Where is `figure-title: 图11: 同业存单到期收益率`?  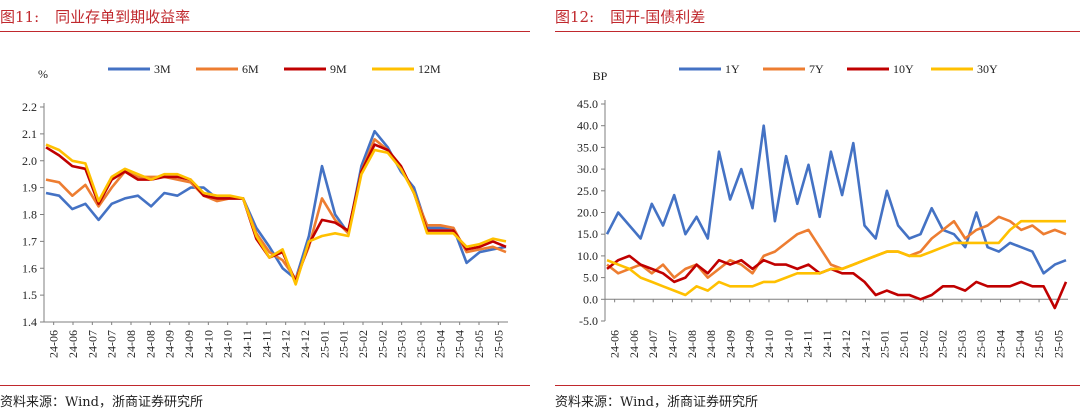 figure-title: 图11: 同业存单到期收益率 is located at coordinates (95, 16).